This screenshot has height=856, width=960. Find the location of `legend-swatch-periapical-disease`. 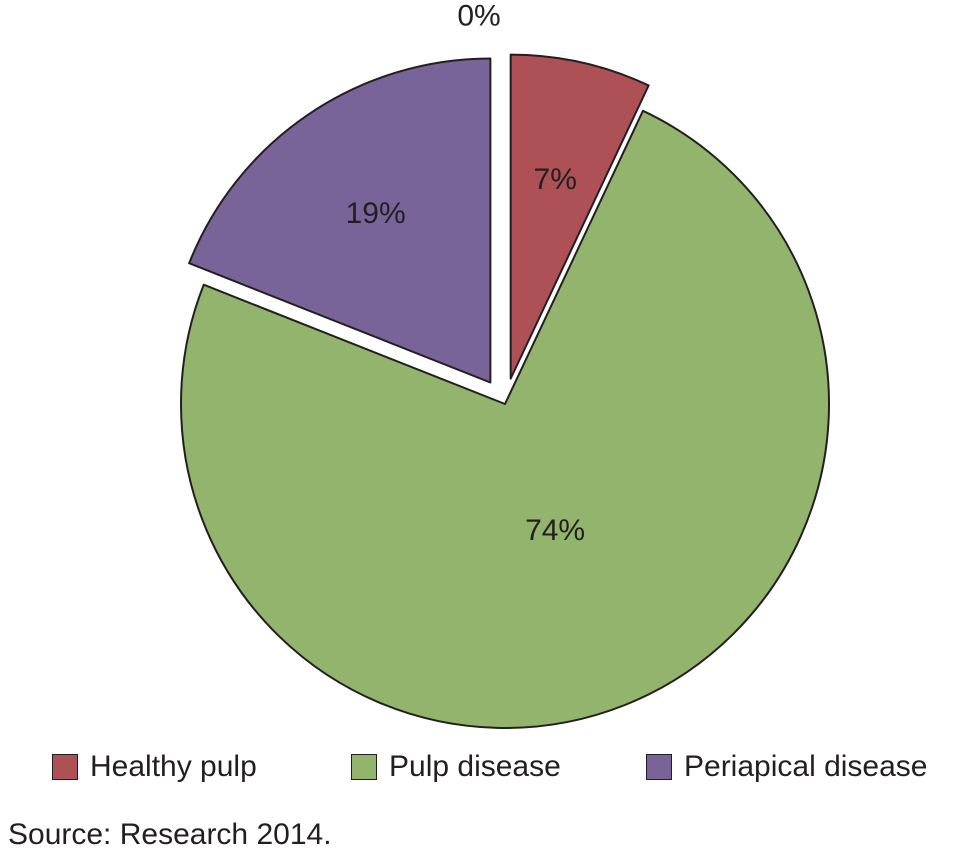

legend-swatch-periapical-disease is located at coordinates (659, 767).